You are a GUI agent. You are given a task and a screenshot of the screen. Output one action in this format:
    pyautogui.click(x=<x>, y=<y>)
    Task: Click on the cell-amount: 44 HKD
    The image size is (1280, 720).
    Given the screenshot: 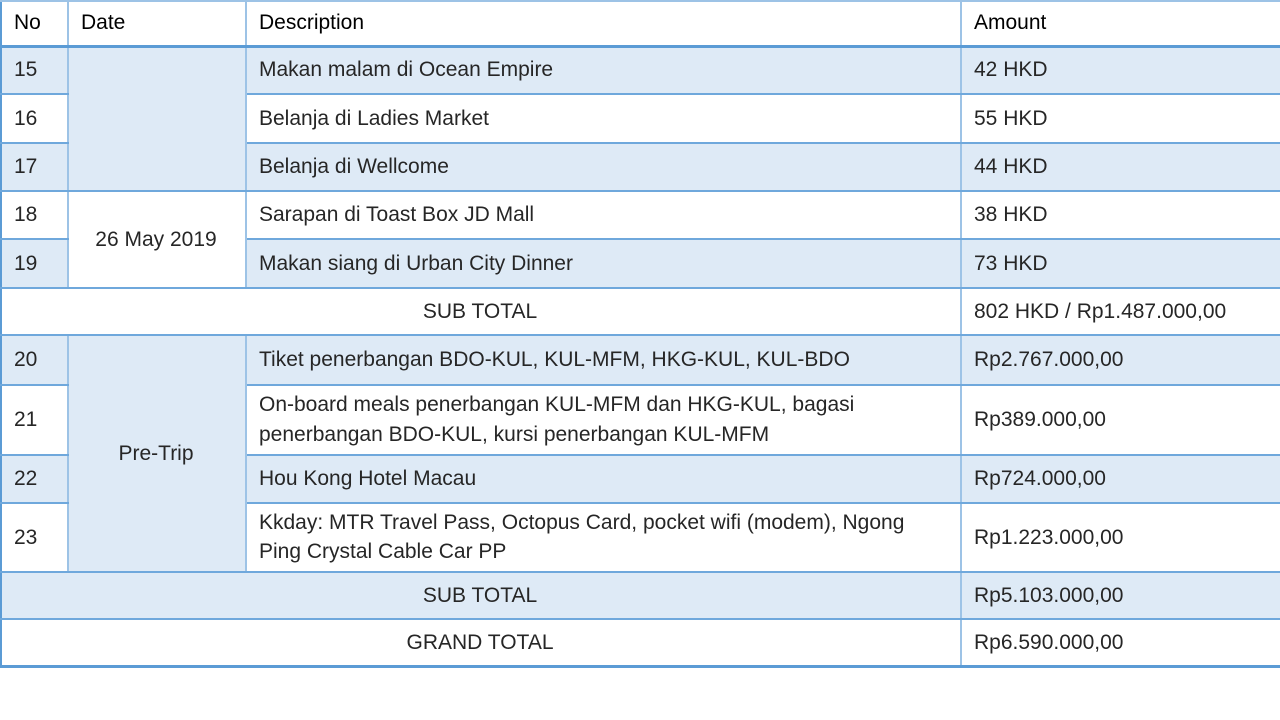 What is the action you would take?
    pyautogui.click(x=1120, y=167)
    